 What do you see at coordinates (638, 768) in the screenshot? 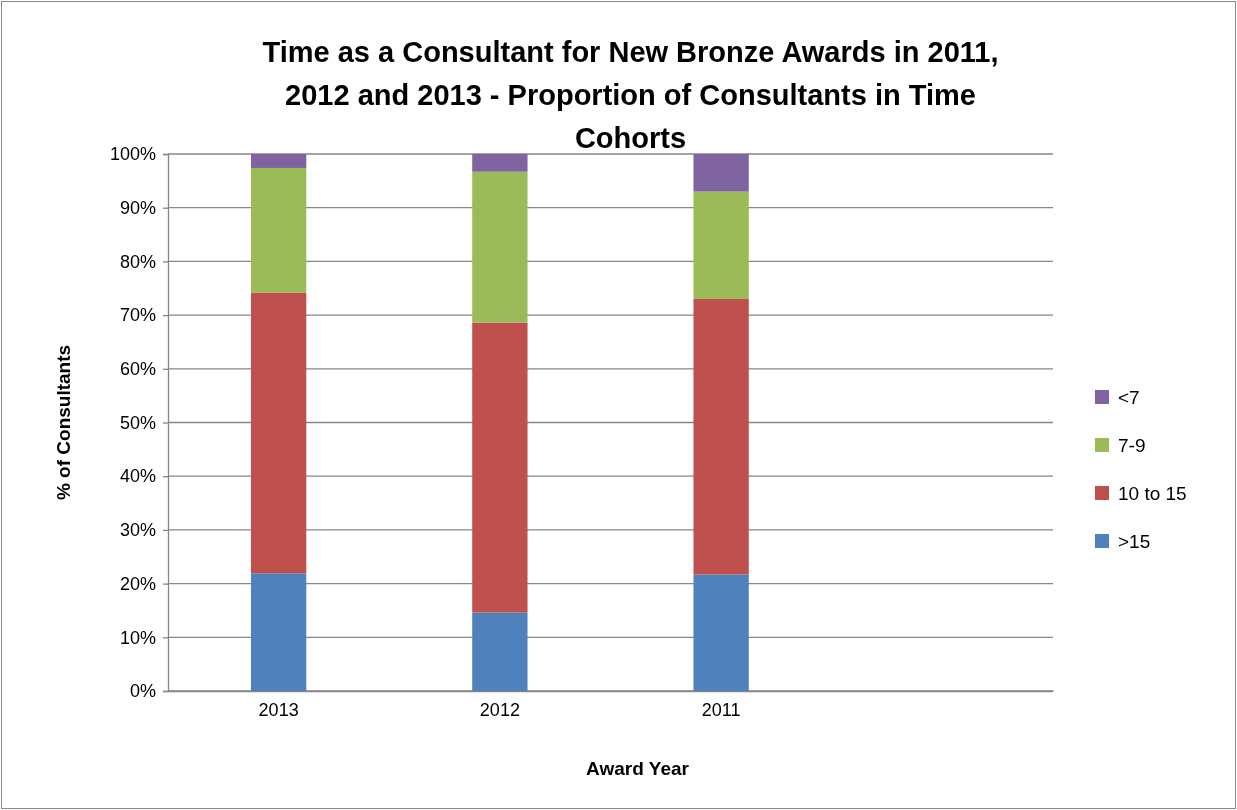
I see `x-axis-title: Award Year` at bounding box center [638, 768].